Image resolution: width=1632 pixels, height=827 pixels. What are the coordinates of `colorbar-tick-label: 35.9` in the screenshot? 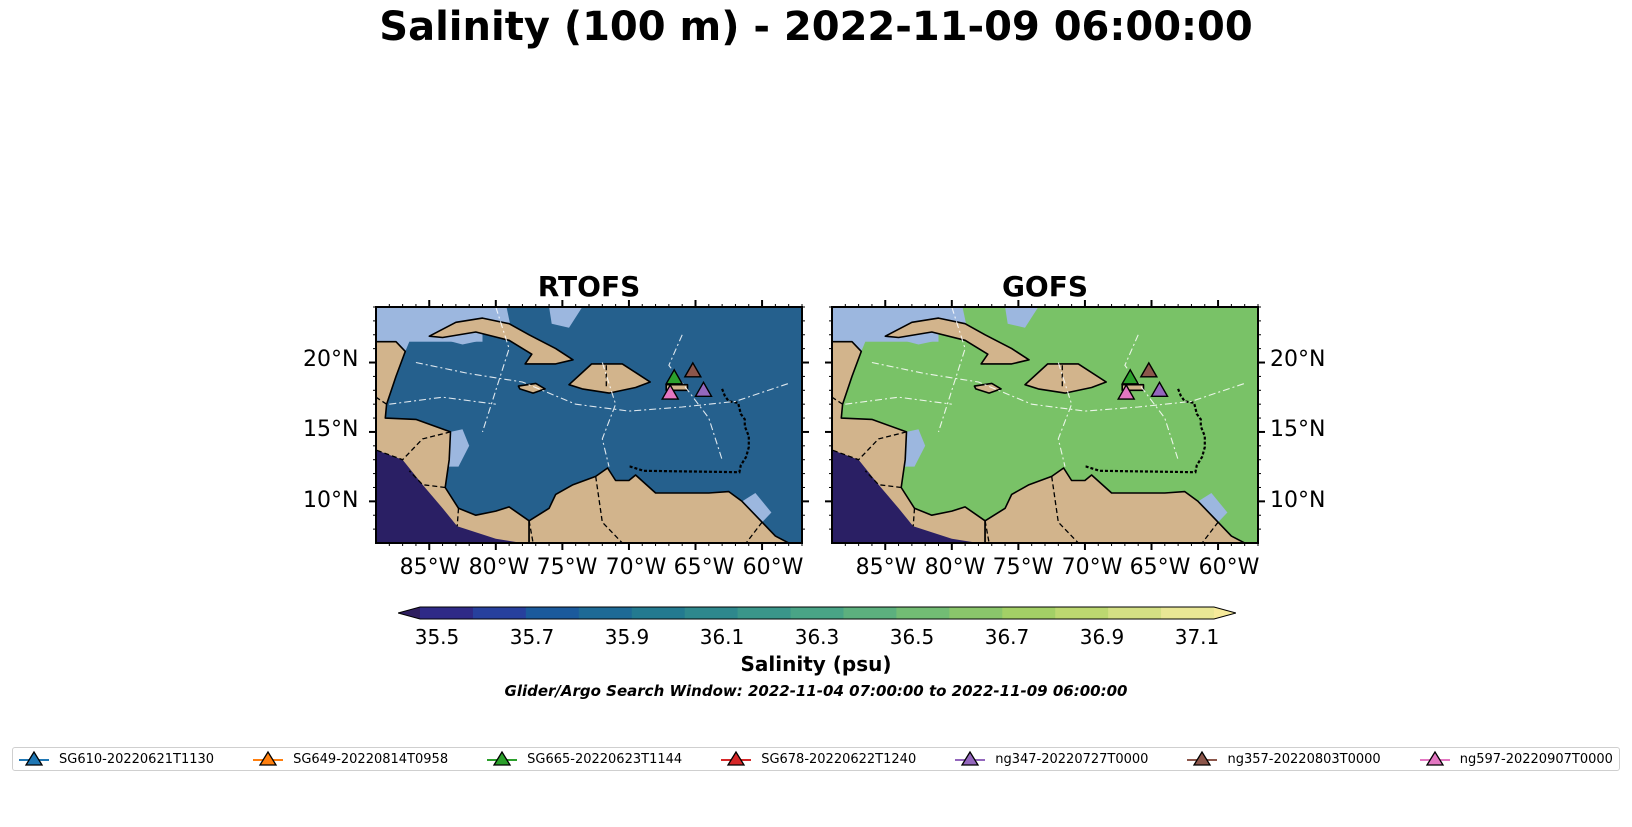 It's located at (627, 637).